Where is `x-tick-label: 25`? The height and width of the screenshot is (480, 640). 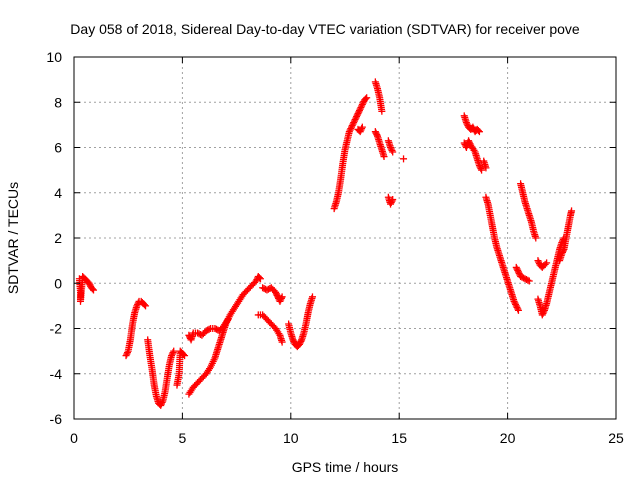 x-tick-label: 25 is located at coordinates (616, 438).